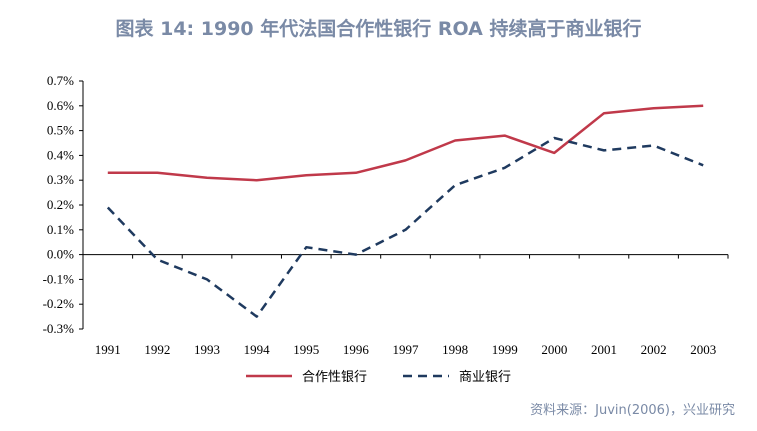 The image size is (757, 431). I want to click on x-tick-label: 1999, so click(505, 349).